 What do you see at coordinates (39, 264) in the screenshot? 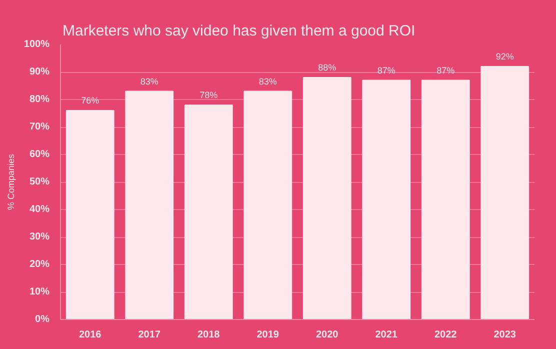
I see `y-tick-label: 20%` at bounding box center [39, 264].